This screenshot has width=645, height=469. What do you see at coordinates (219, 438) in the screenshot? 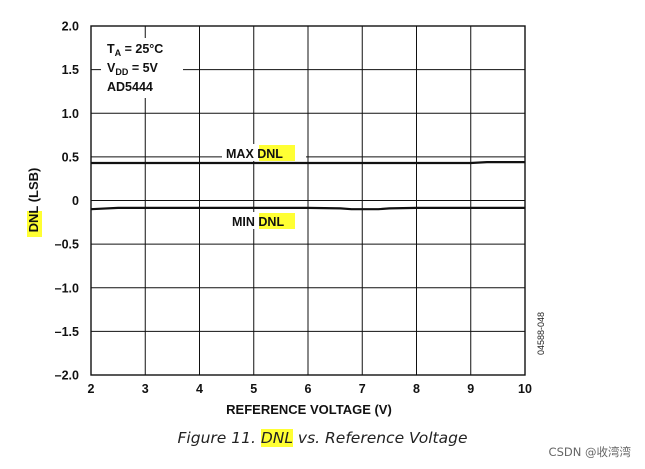
I see `caption-prefix: Figure 11.` at bounding box center [219, 438].